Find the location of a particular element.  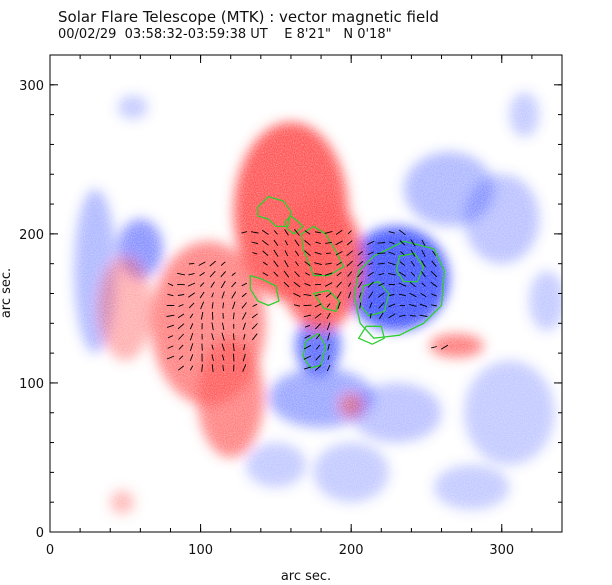

y-tick-label: 100 is located at coordinates (31, 384).